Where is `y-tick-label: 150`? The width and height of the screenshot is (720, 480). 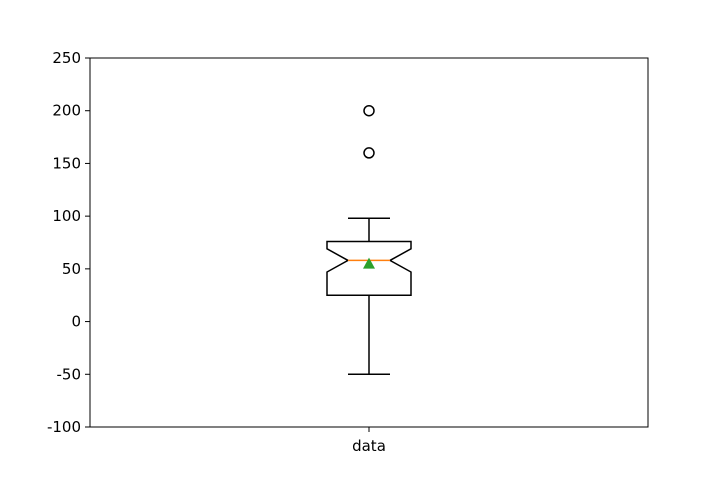
y-tick-label: 150 is located at coordinates (66, 163).